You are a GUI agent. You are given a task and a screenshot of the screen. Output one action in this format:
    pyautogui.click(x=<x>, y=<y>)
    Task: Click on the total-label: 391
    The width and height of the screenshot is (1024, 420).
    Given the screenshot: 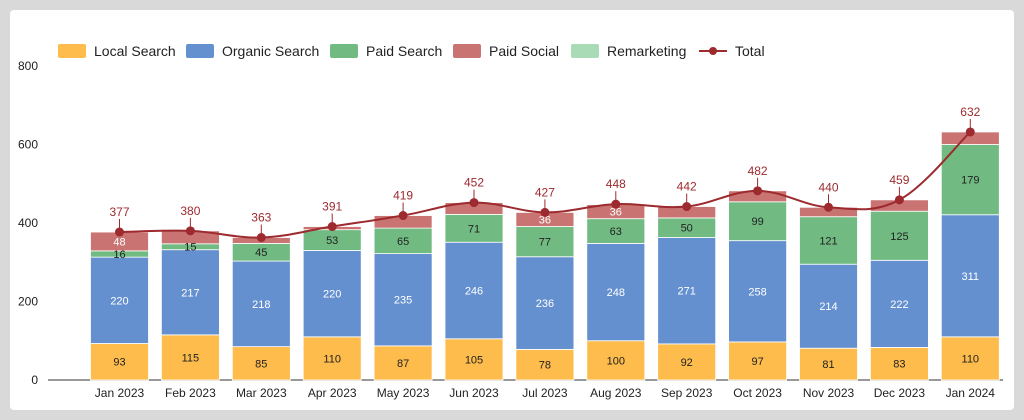 What is the action you would take?
    pyautogui.click(x=332, y=207)
    